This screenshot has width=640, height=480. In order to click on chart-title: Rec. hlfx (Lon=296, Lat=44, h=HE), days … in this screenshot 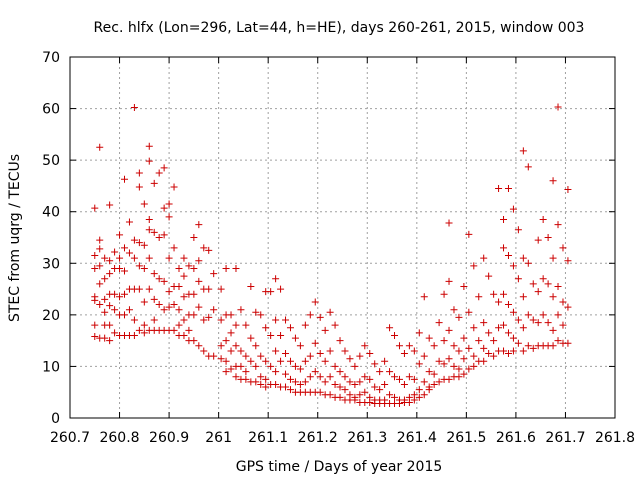, I will do `click(339, 28)`.